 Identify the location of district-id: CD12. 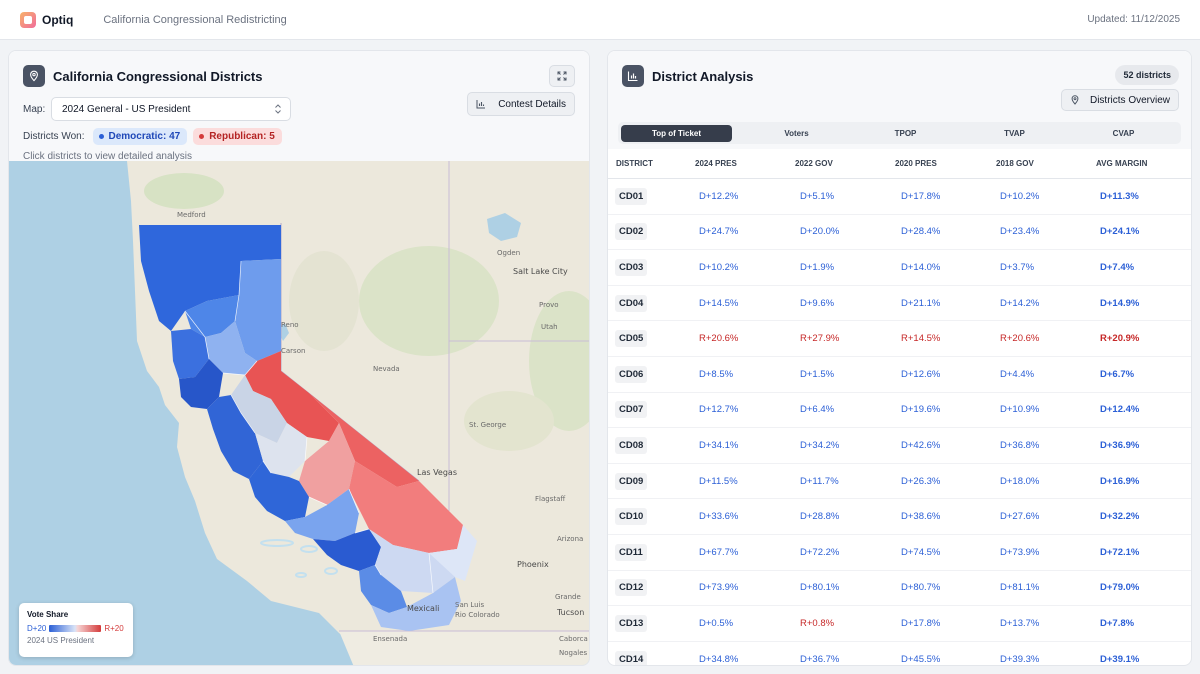
(631, 588).